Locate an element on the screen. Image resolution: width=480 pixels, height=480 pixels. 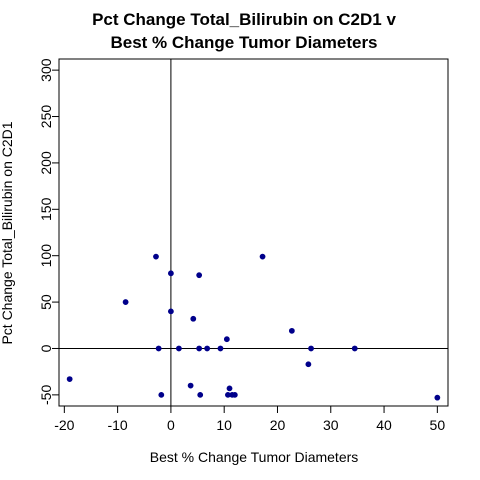
y-tick-label: -50 is located at coordinates (46, 395).